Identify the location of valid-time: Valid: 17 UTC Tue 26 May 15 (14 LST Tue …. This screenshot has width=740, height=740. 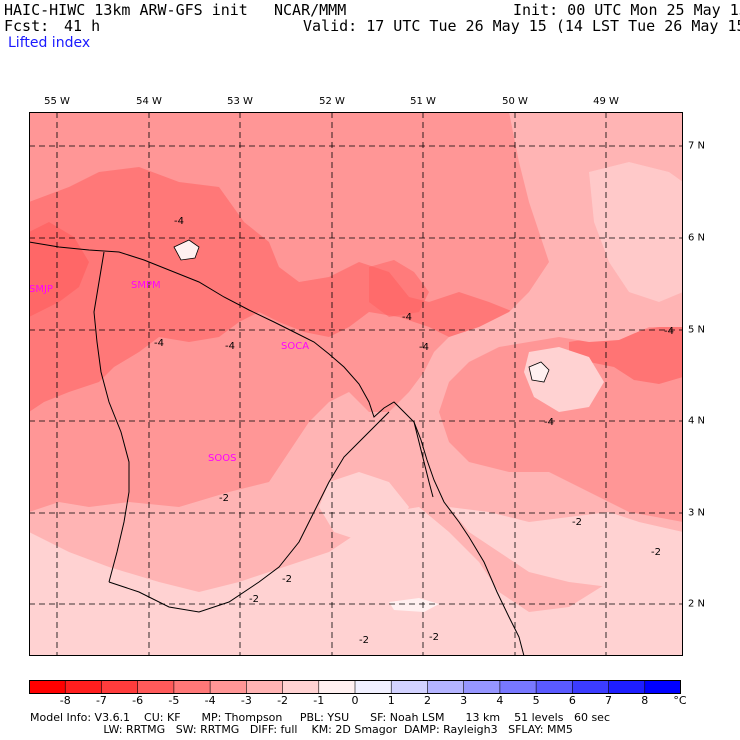
(521, 26).